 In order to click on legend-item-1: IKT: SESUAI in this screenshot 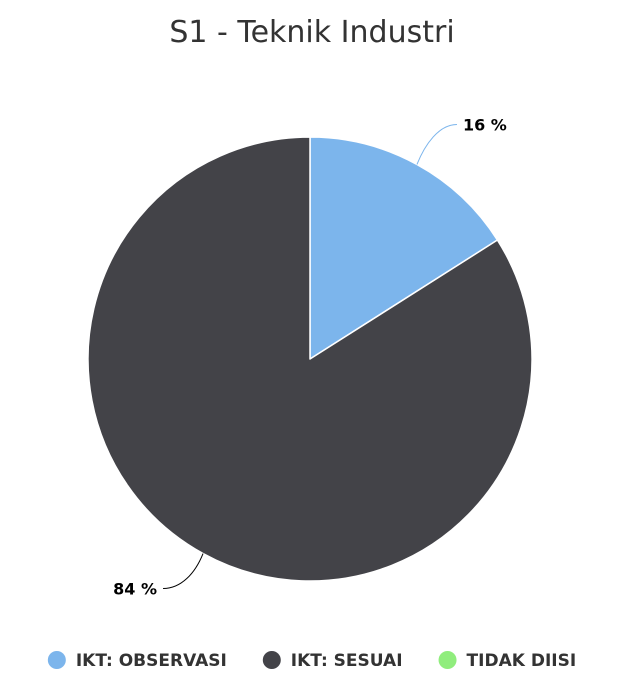, I will do `click(332, 661)`.